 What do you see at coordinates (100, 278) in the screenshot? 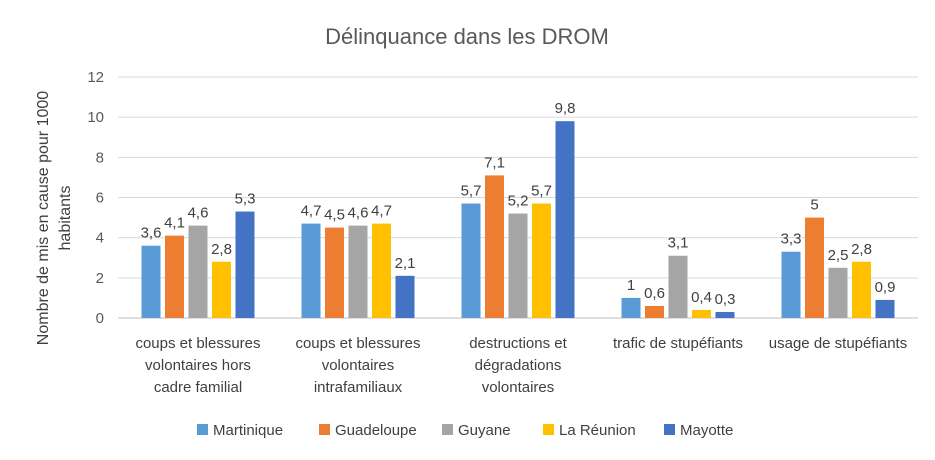
I see `y-tick-label: 2` at bounding box center [100, 278].